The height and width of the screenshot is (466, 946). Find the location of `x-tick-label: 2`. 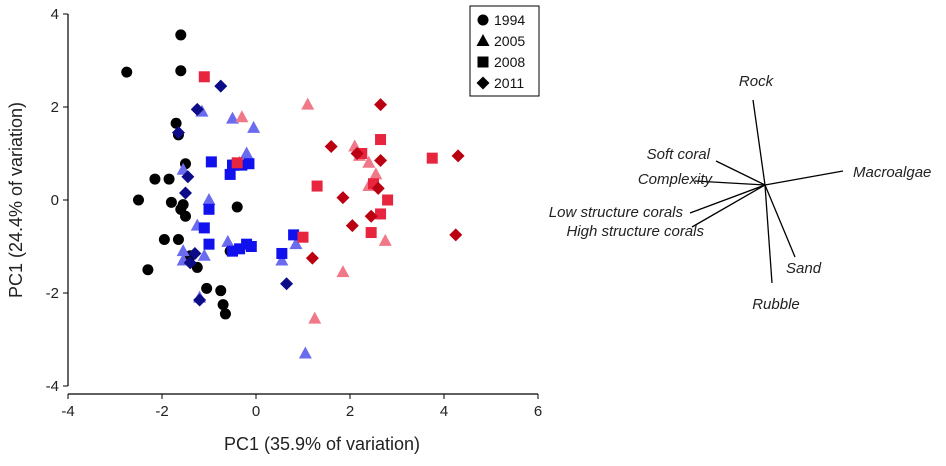

x-tick-label: 2 is located at coordinates (350, 411).